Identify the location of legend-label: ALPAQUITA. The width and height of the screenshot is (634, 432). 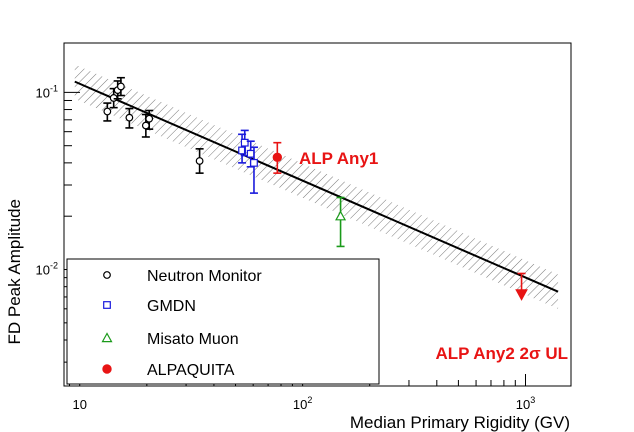
(191, 370).